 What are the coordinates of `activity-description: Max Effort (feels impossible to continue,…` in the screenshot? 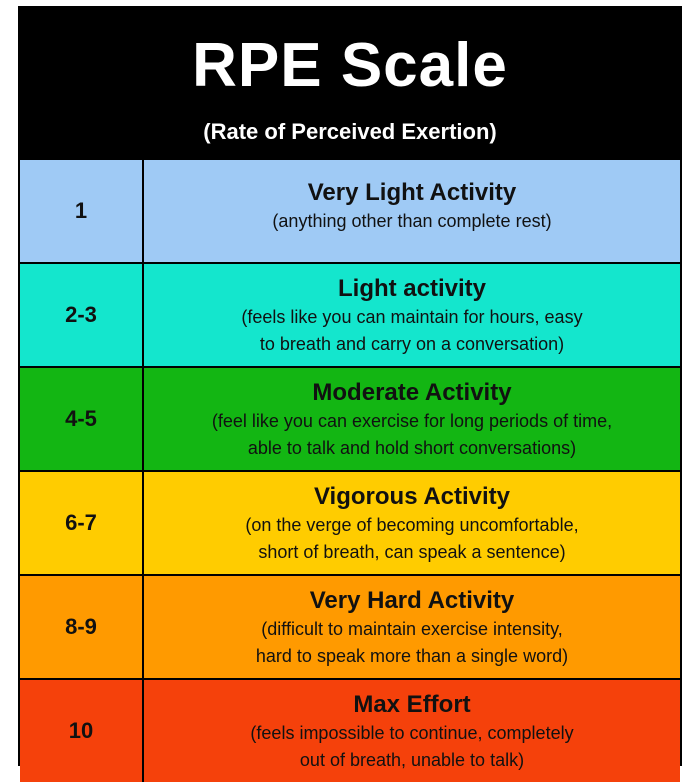 It's located at (412, 731).